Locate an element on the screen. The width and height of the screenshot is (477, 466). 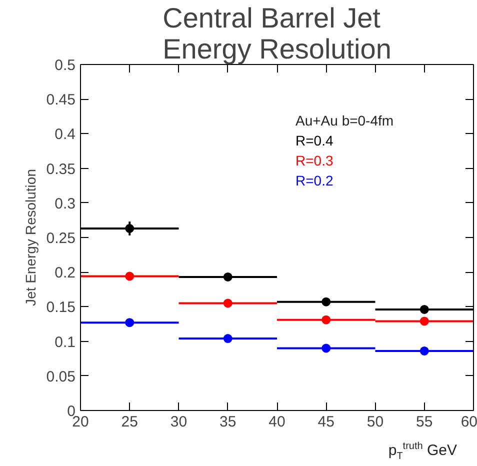
y-tick-label: 0.15 is located at coordinates (61, 307).